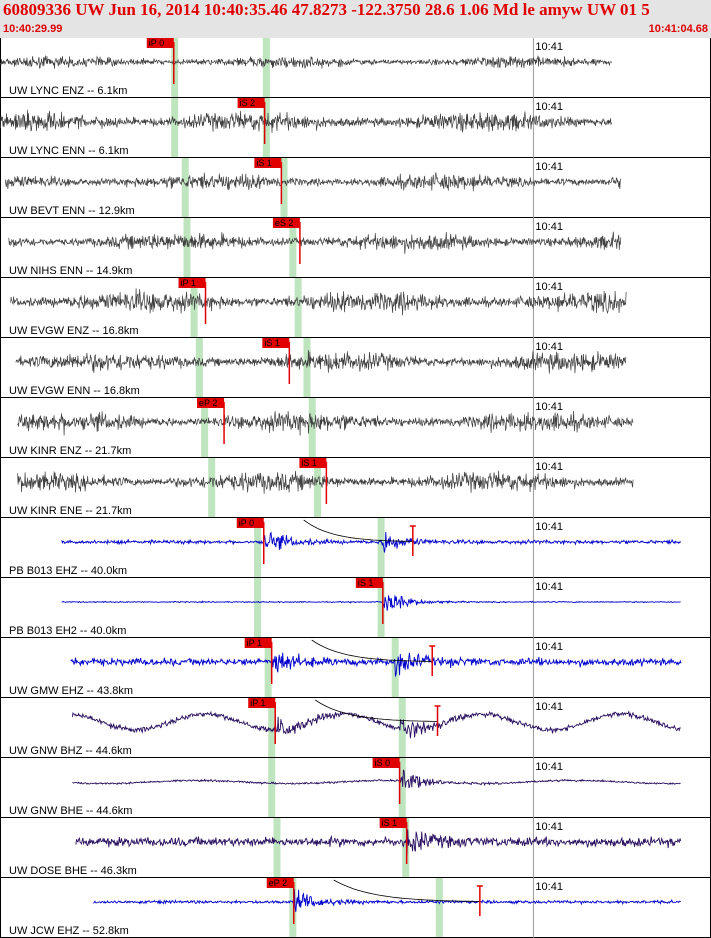 This screenshot has height=938, width=711. Describe the element at coordinates (71, 691) in the screenshot. I see `station-label: UW GMW EHZ -- 43.8km` at that location.